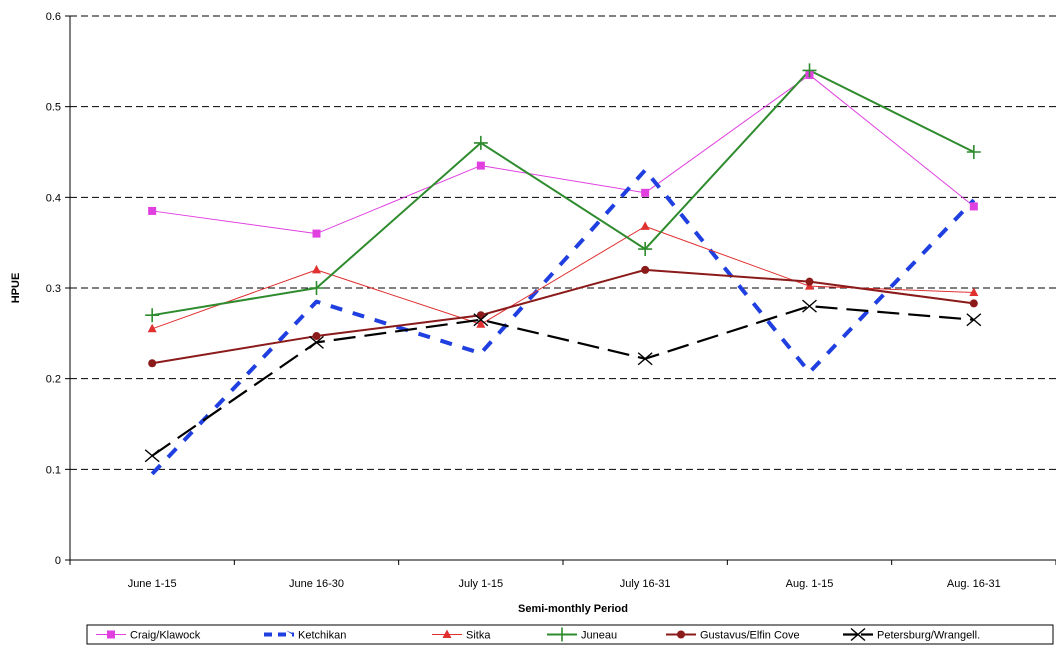 The image size is (1056, 652). I want to click on legend-label: Sitka, so click(478, 636).